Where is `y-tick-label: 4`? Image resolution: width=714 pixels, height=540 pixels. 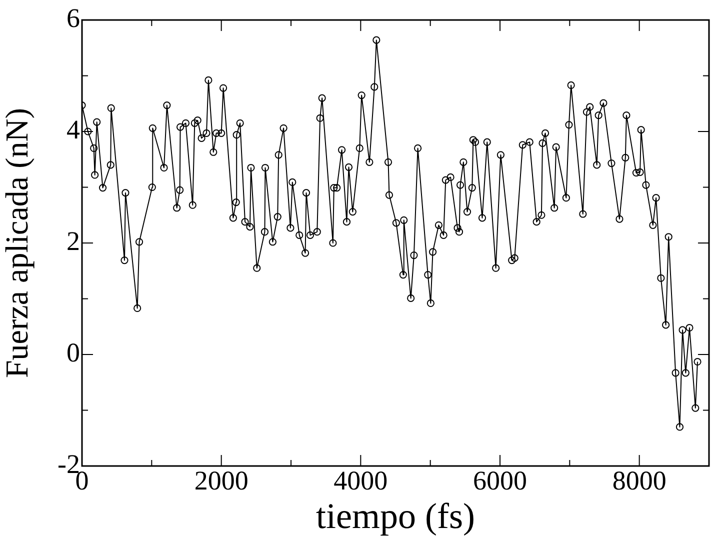 y-tick-label: 4 is located at coordinates (73, 129).